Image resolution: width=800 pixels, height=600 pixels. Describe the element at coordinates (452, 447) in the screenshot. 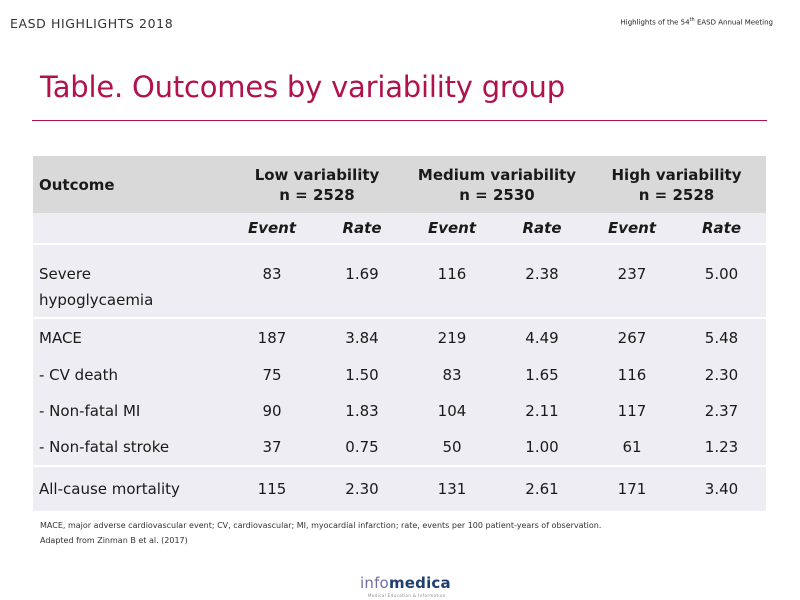

I see `cell: 50` at that location.